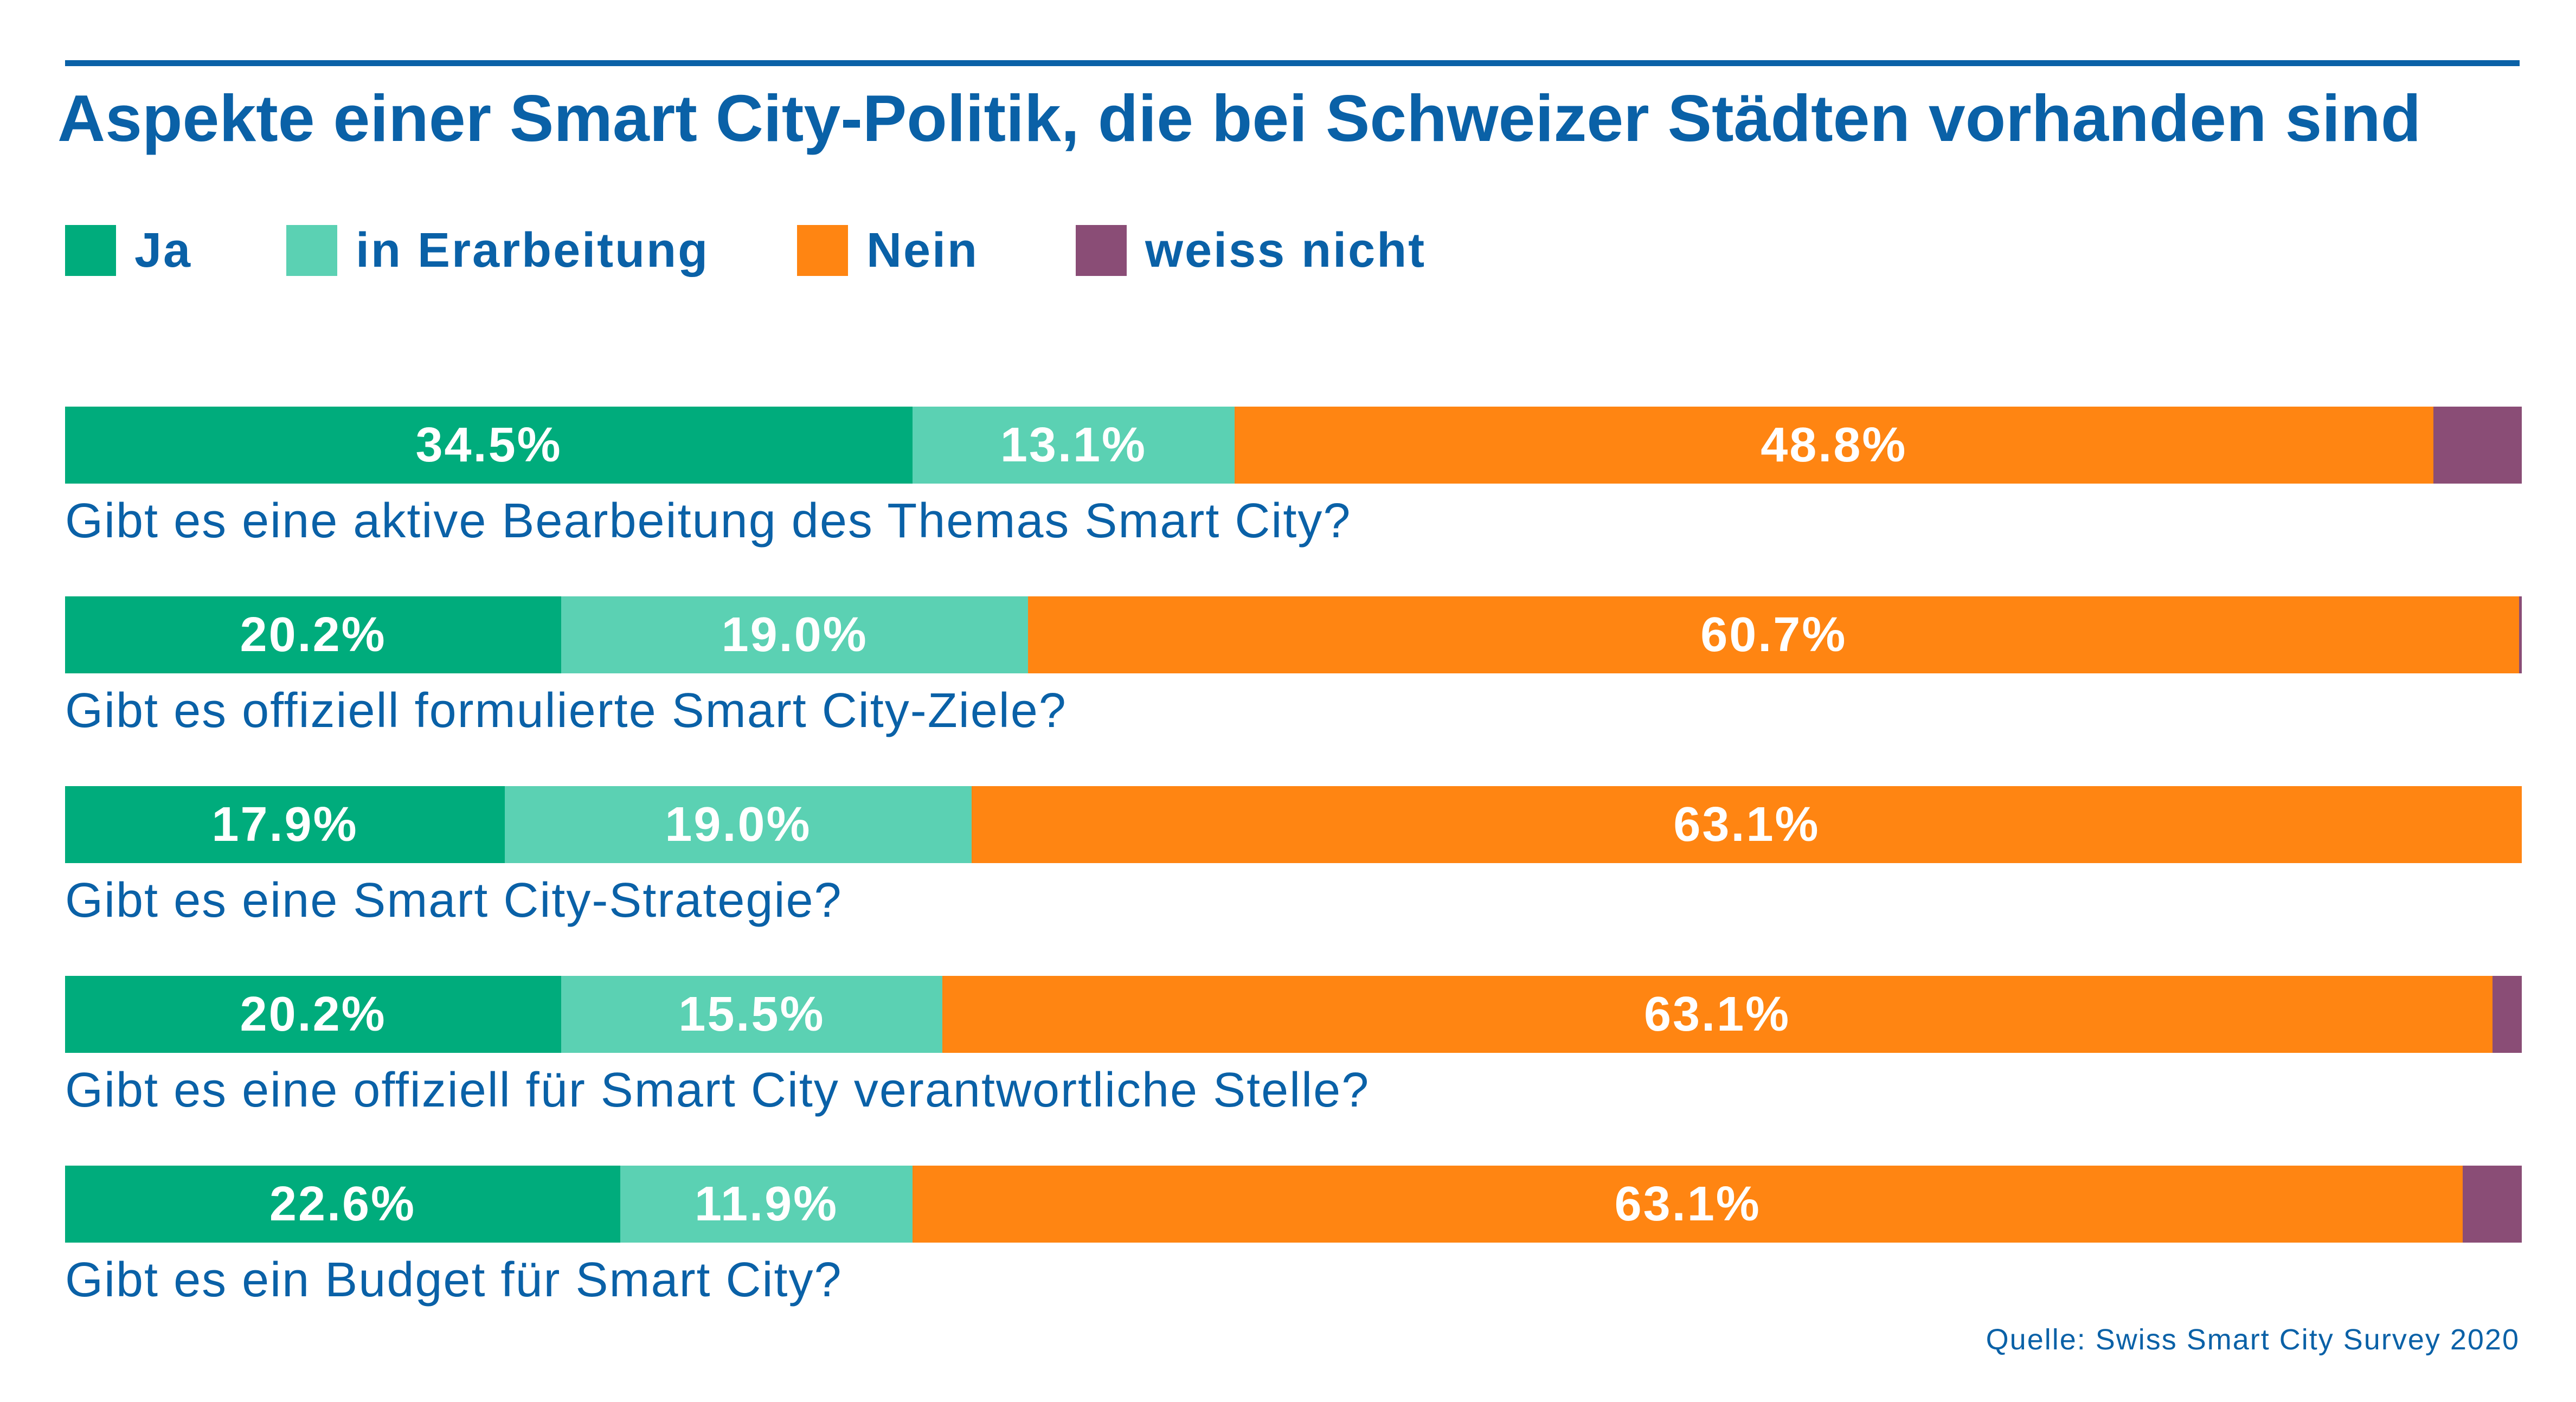  I want to click on title-rule, so click(1292, 63).